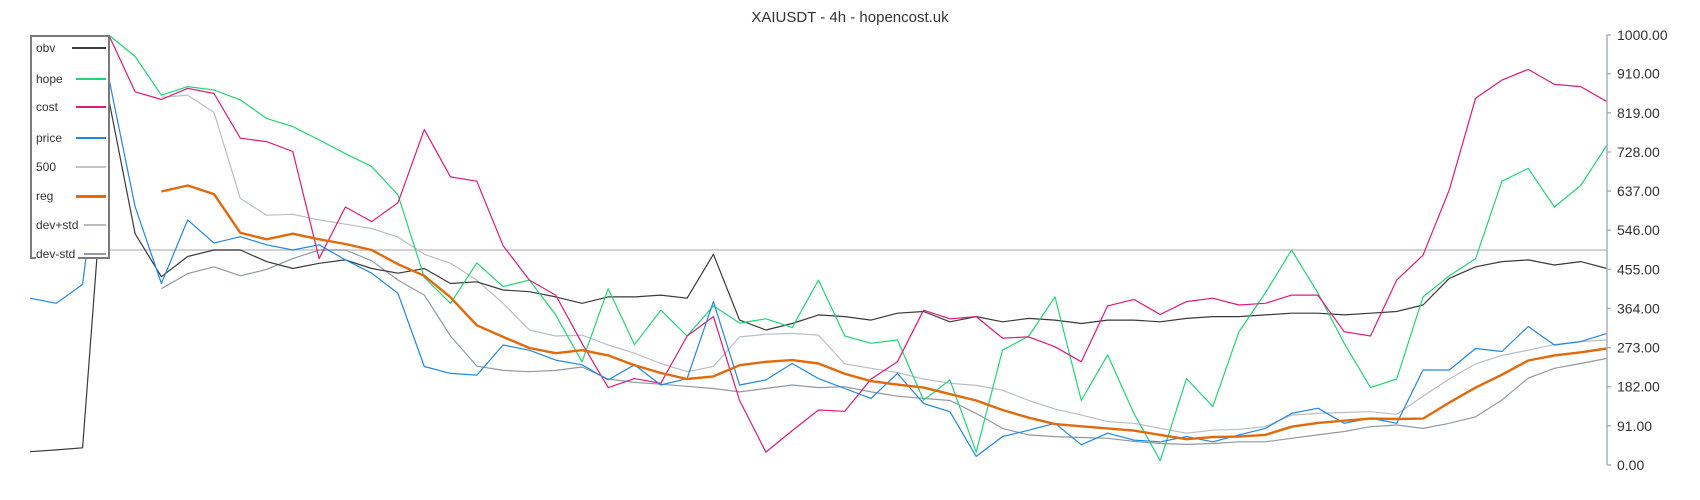  Describe the element at coordinates (70, 148) in the screenshot. I see `legend: obv hope cost price 500 reg dev+std dev-std` at that location.